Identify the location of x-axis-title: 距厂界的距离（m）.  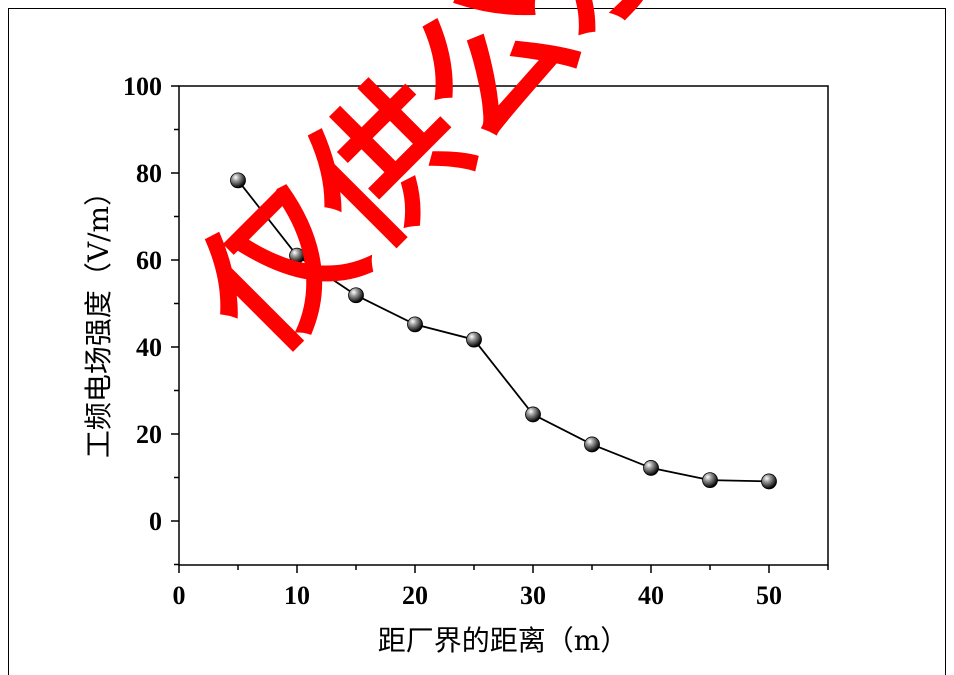
(503, 640).